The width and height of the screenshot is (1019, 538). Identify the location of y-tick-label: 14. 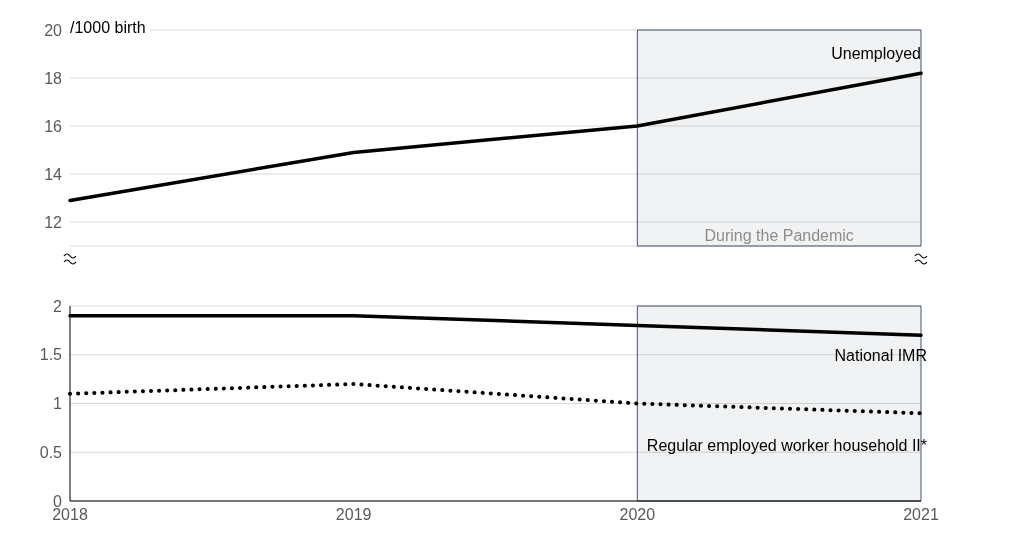
(53, 174).